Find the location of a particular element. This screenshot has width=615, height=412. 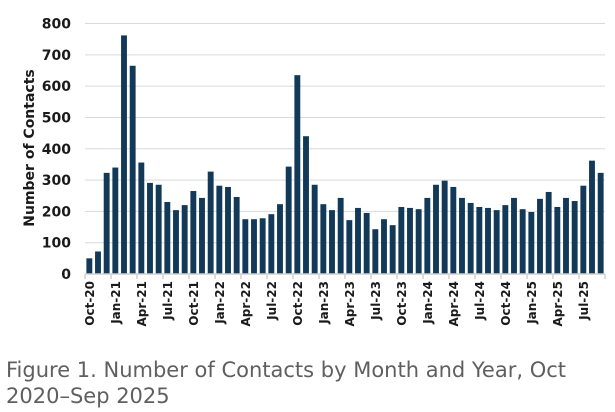

y-tick-label: 800 is located at coordinates (56, 25).